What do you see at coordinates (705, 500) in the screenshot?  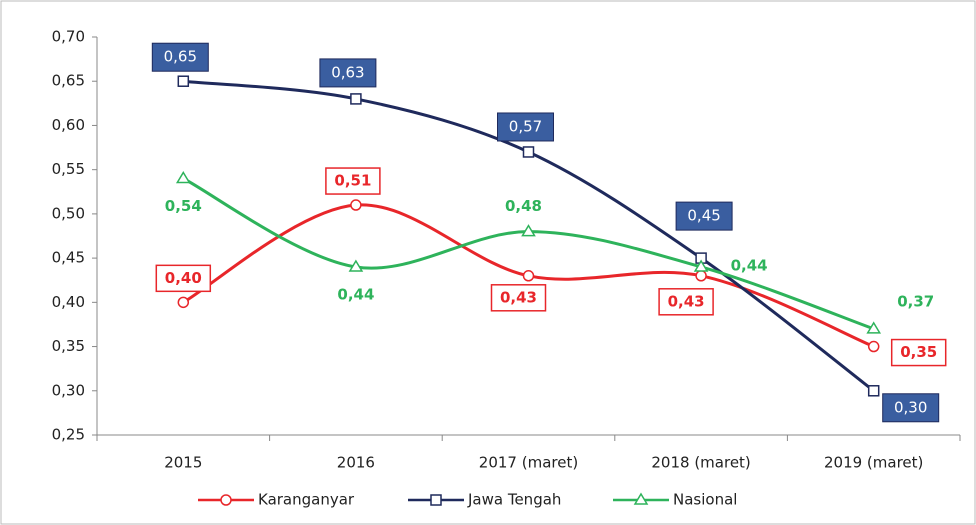 I see `legend-label: Nasional` at bounding box center [705, 500].